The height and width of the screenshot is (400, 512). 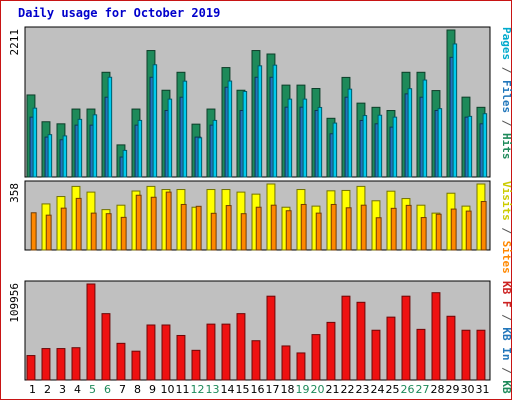 I want to click on x-tick-label-day-25: 25, so click(x=393, y=389).